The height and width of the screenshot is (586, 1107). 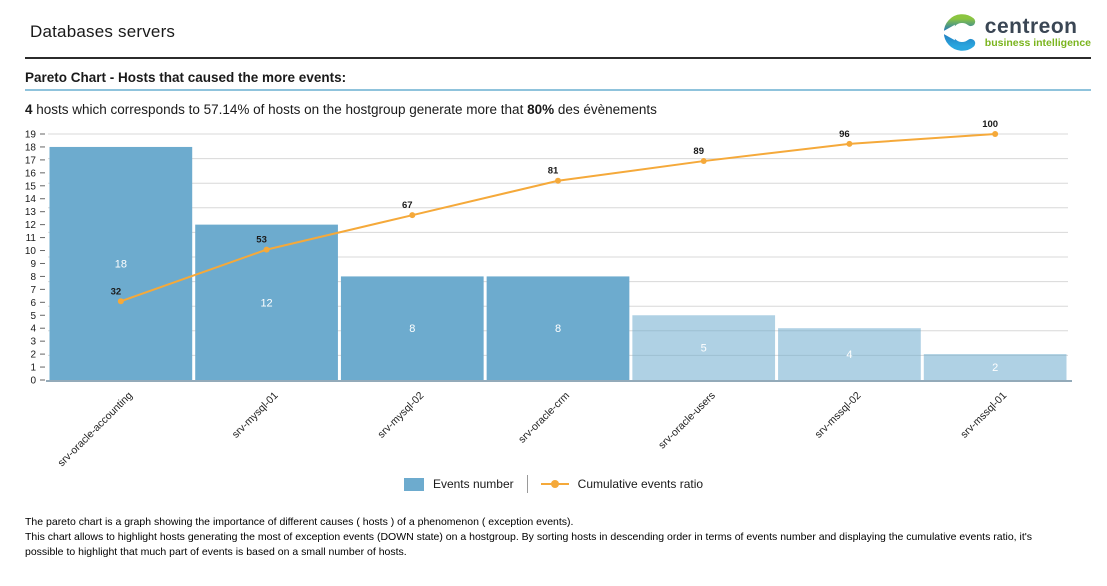 I want to click on y-axis-tick-label: 2, so click(x=33, y=355).